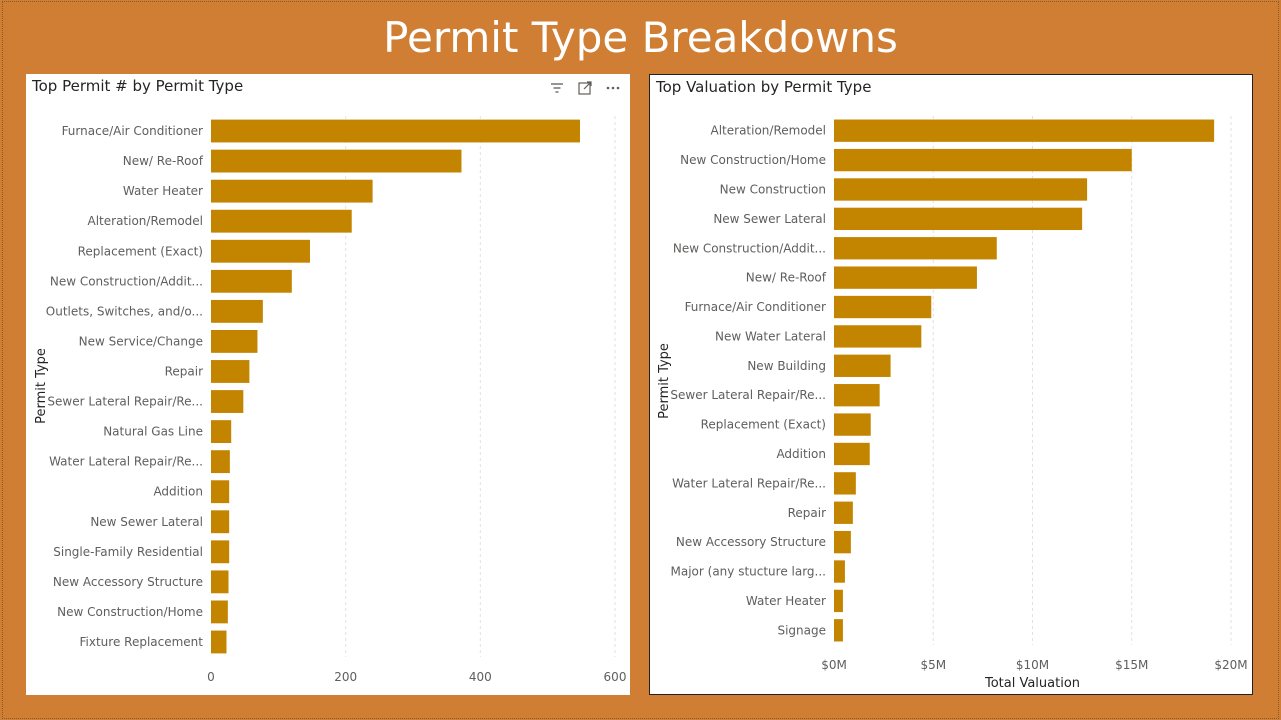  What do you see at coordinates (1032, 665) in the screenshot?
I see `x-tick-label: $10M` at bounding box center [1032, 665].